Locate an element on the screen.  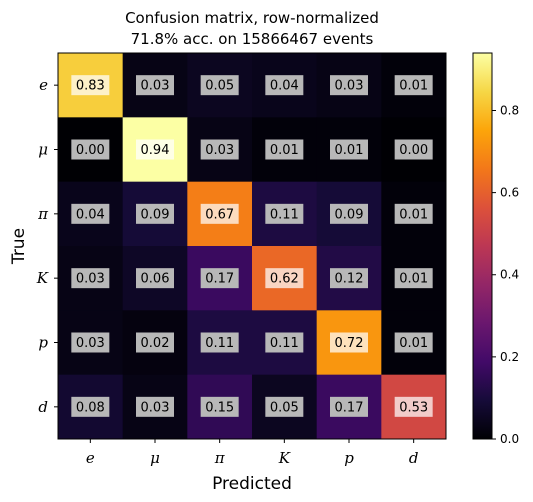
colorbar-tick-label: 0.2 is located at coordinates (509, 357).